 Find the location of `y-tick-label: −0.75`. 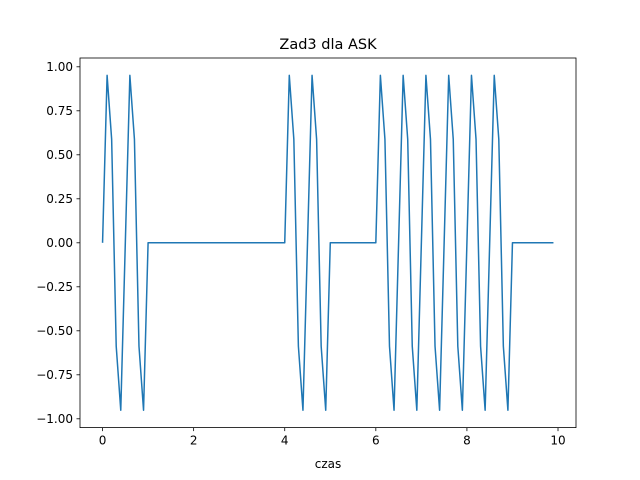

y-tick-label: −0.75 is located at coordinates (54, 375).